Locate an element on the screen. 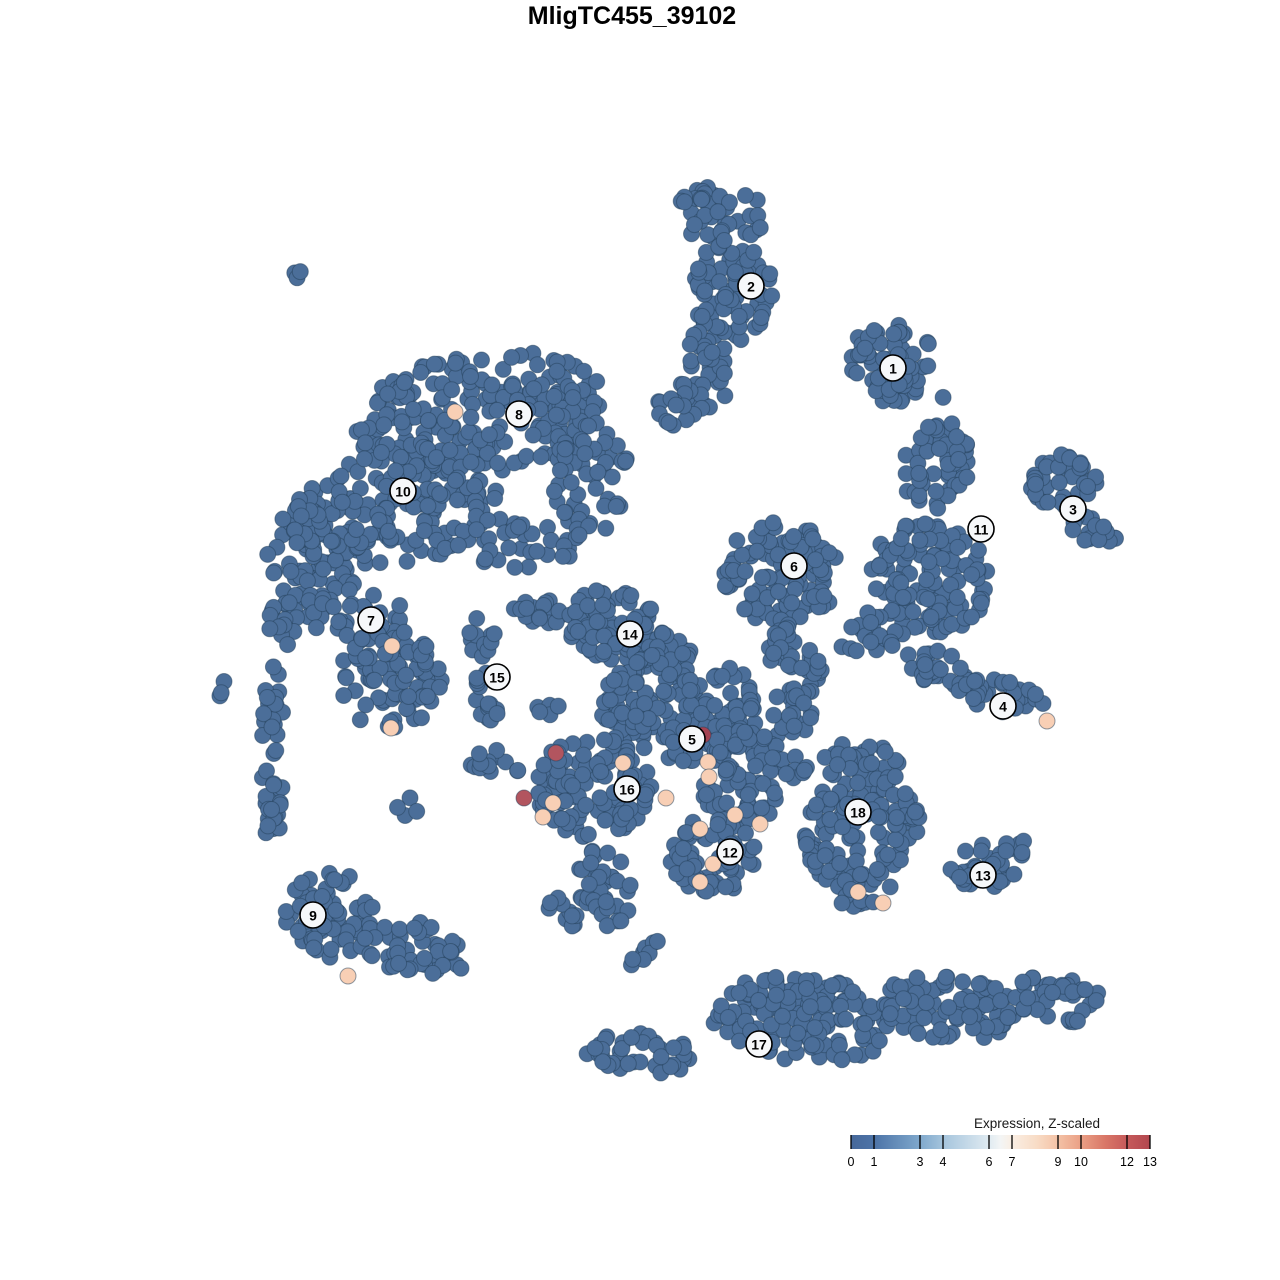 This screenshot has height=1280, width=1280. cluster-label-text: 15 is located at coordinates (497, 678).